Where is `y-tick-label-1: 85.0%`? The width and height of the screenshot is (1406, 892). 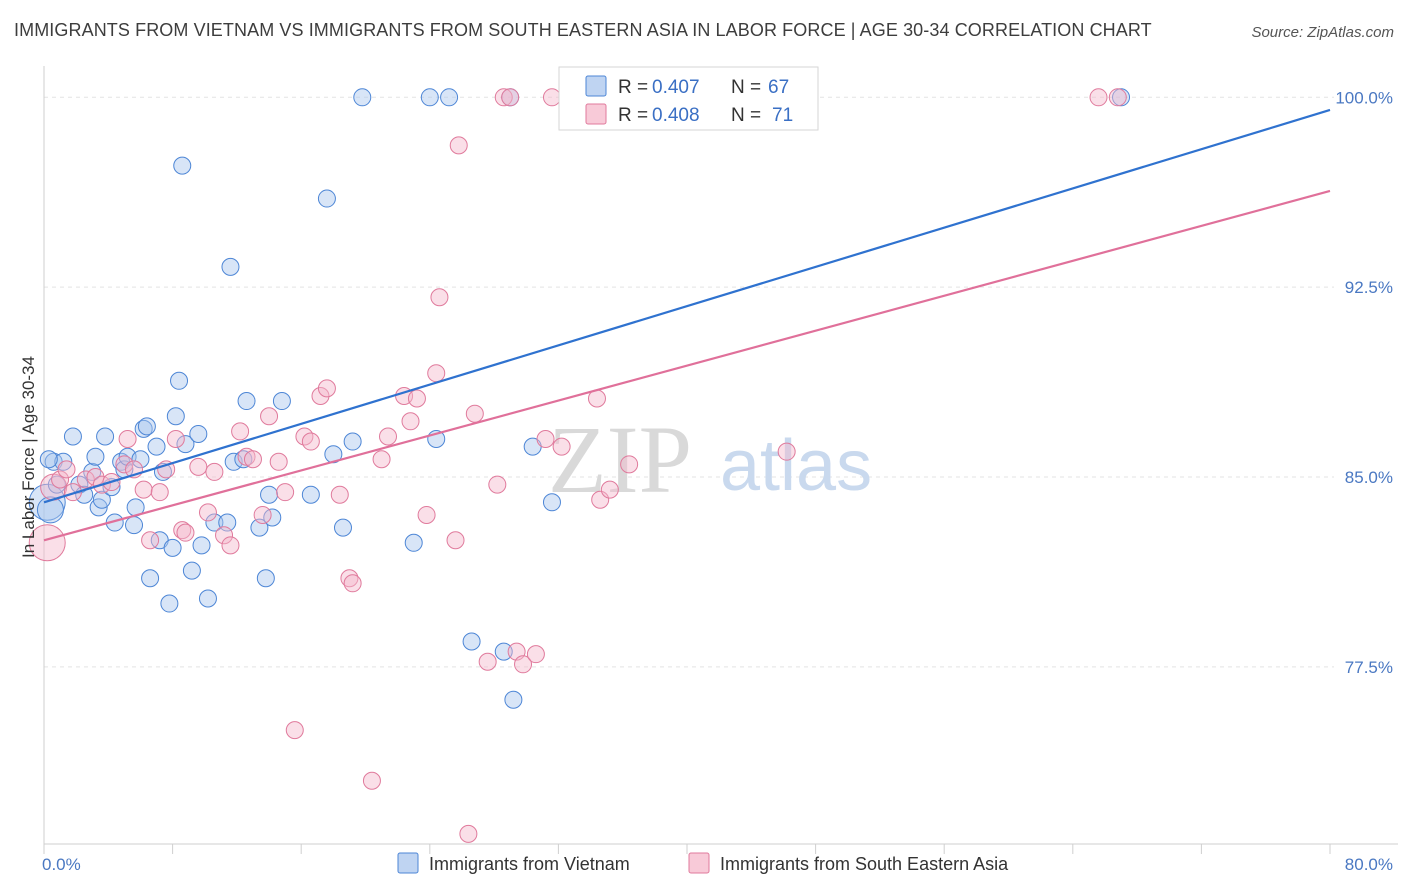 y-tick-label-1: 85.0% is located at coordinates (1369, 477).